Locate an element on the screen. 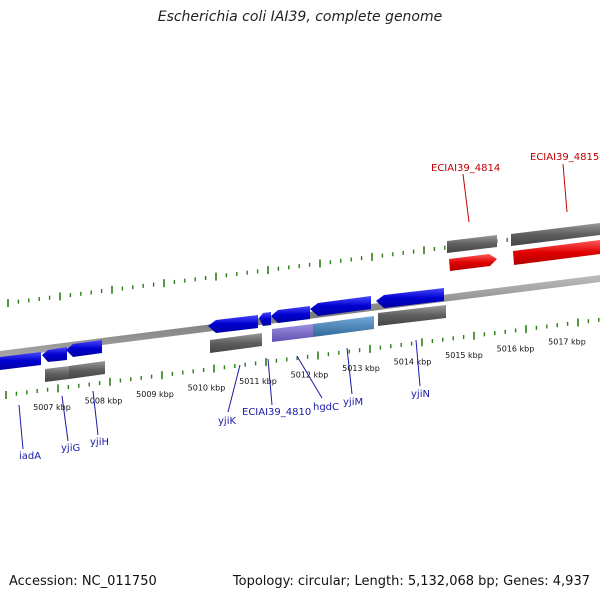 This screenshot has width=600, height=600. gene-arrow-iadA is located at coordinates (20, 361).